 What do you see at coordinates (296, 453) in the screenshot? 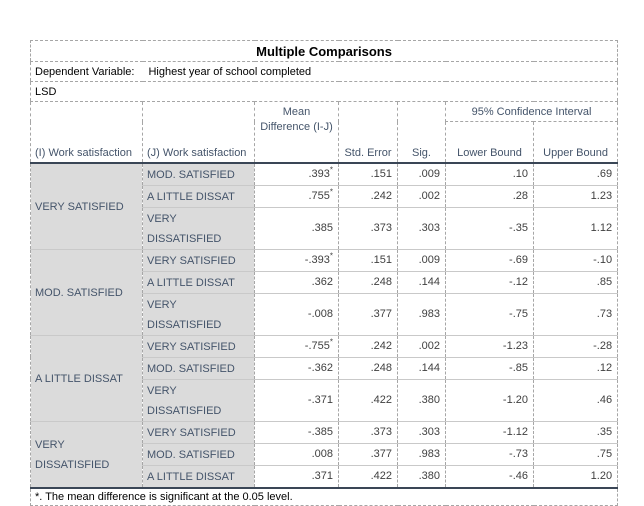
I see `cell-mean-difference: .008` at bounding box center [296, 453].